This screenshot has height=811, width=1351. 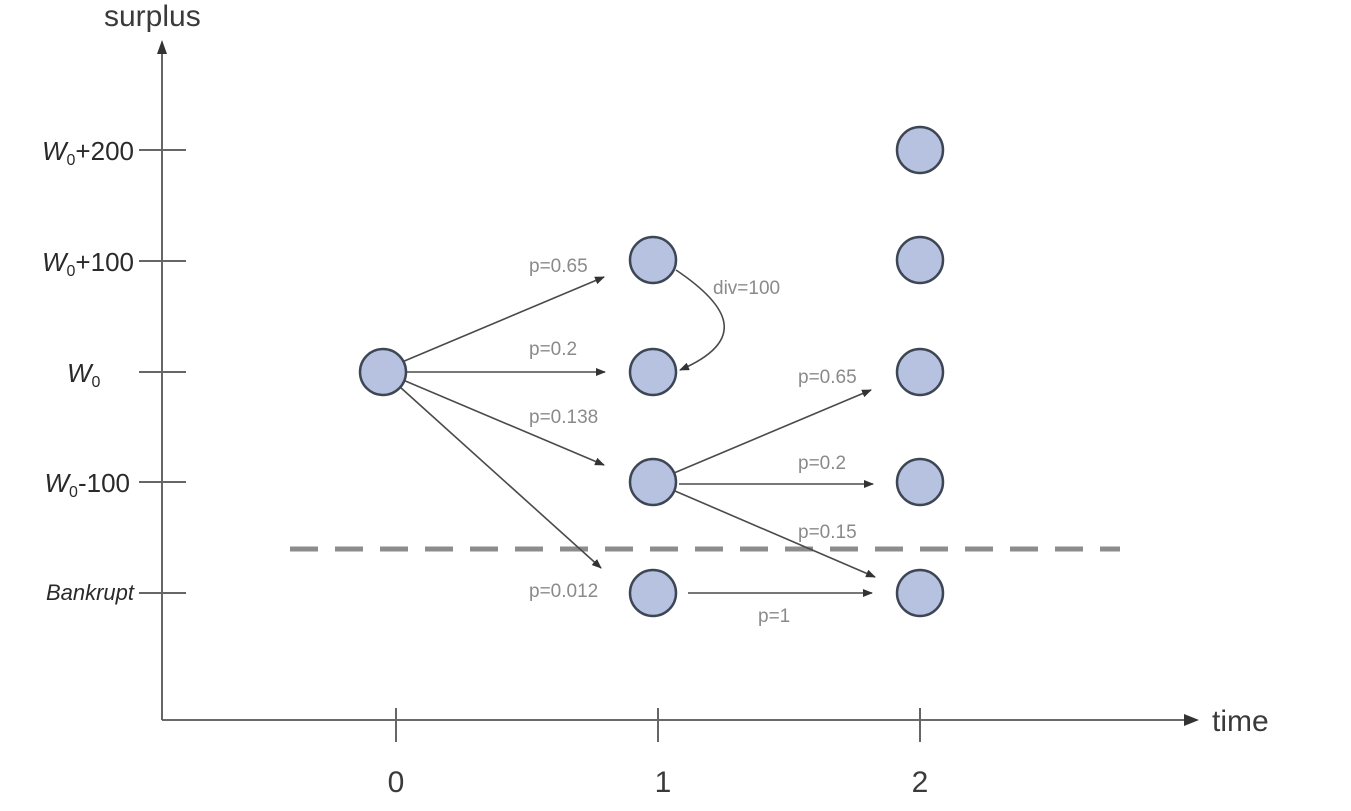 What do you see at coordinates (663, 782) in the screenshot?
I see `x-tick-label-1: 1` at bounding box center [663, 782].